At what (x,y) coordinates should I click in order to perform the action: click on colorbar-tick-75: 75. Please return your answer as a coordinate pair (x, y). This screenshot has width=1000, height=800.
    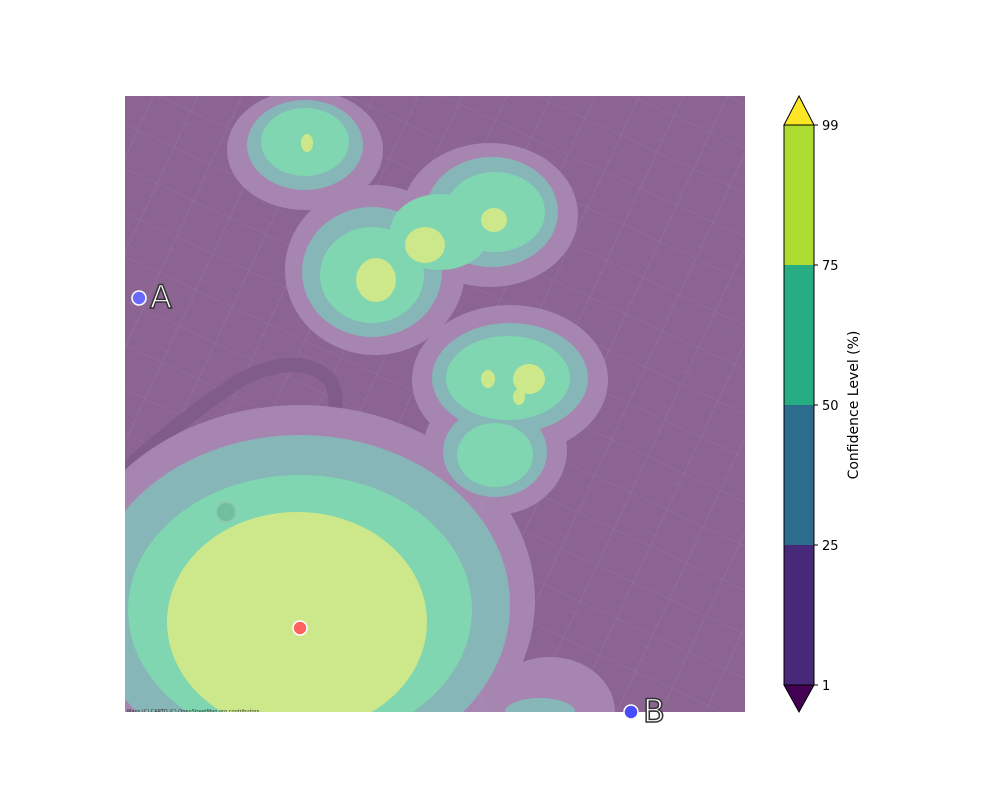
    Looking at the image, I should click on (830, 266).